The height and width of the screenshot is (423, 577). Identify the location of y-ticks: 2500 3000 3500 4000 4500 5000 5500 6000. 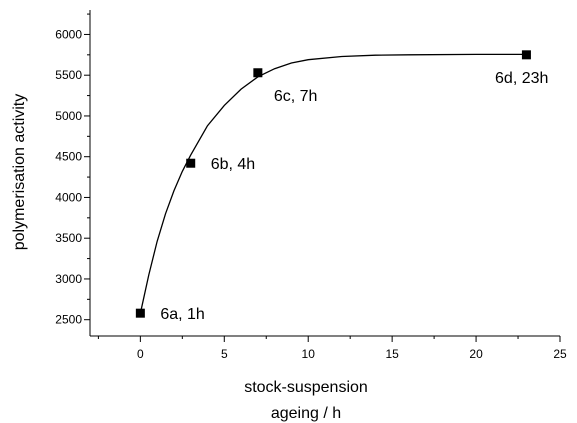
(72, 170).